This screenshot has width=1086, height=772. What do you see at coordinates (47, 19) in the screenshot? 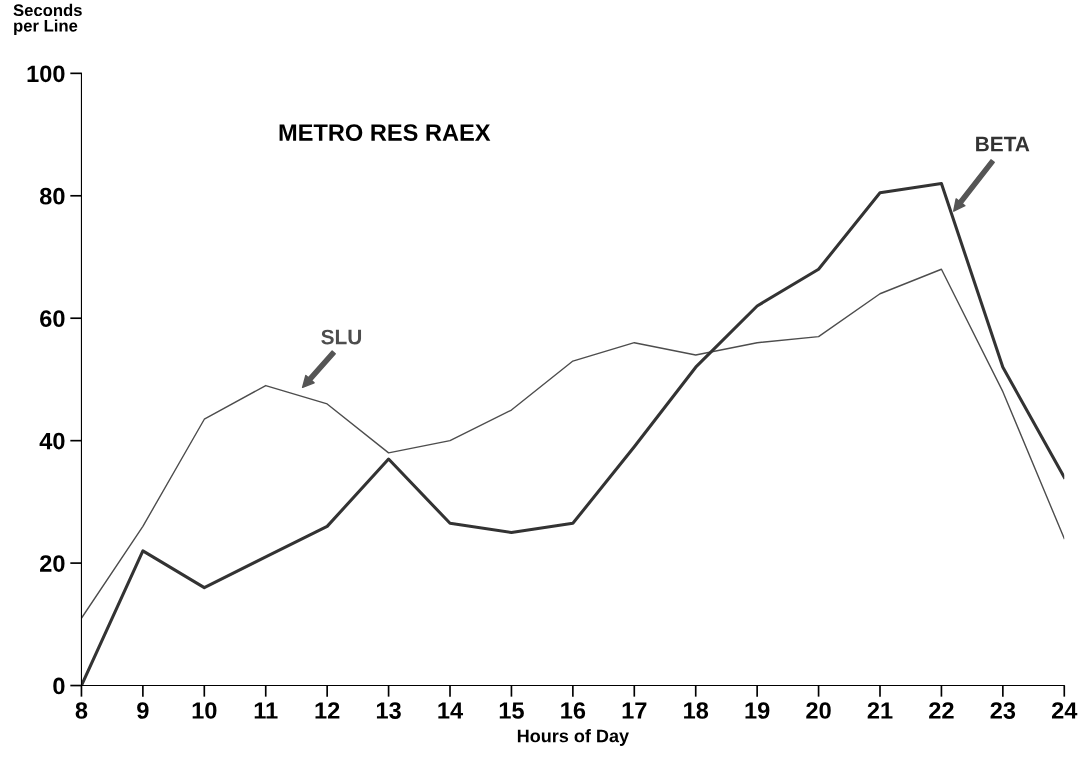
I see `y-axis-title: Seconds per Line` at bounding box center [47, 19].